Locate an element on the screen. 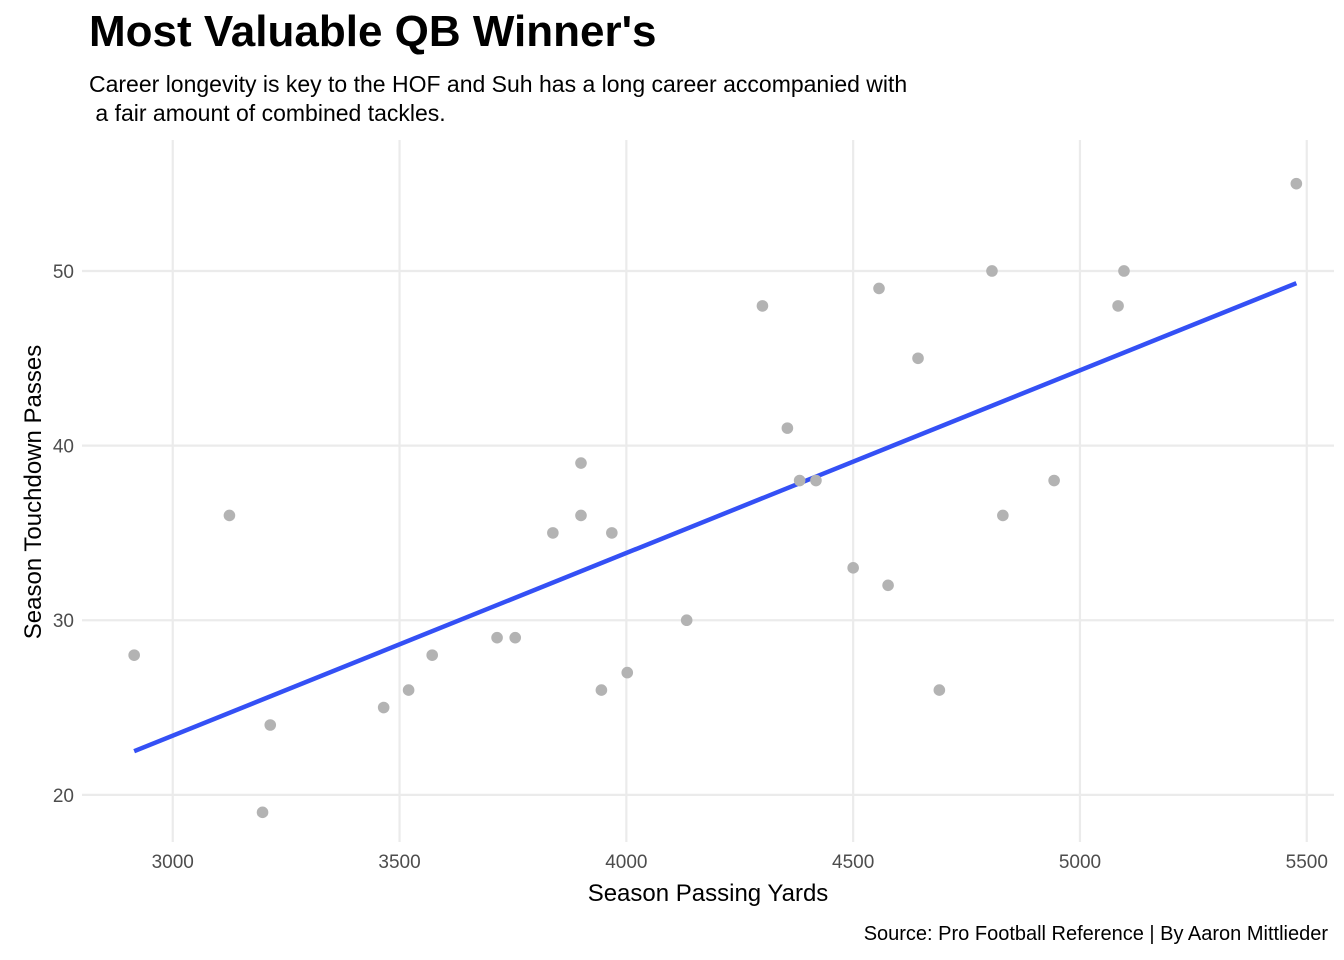 The width and height of the screenshot is (1344, 960). y-axis-title: Season Touchdown Passes is located at coordinates (33, 492).